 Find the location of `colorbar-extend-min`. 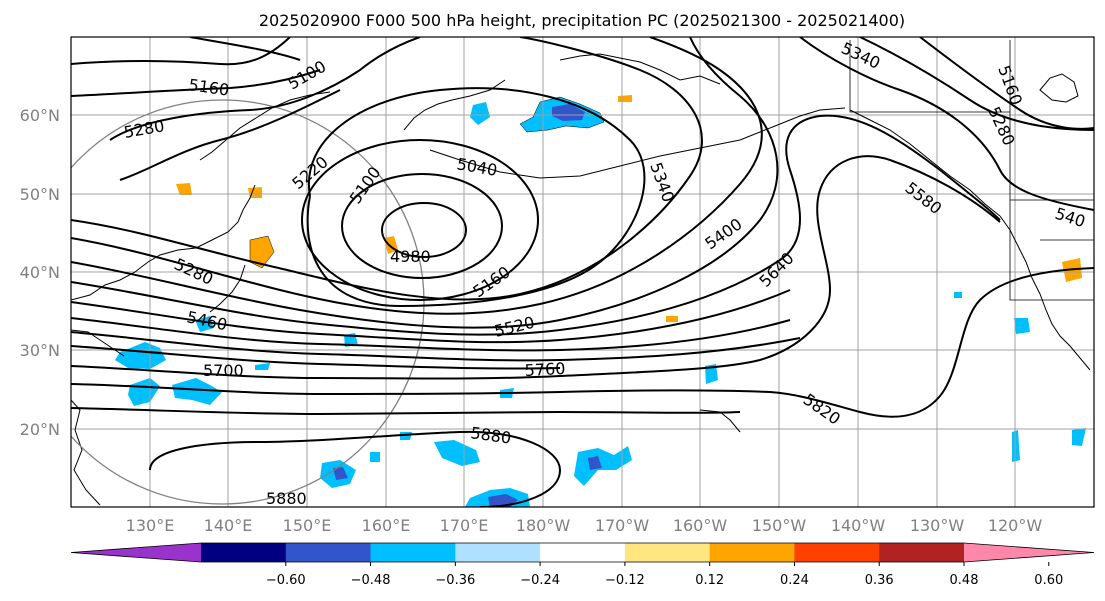

colorbar-extend-min is located at coordinates (136, 552).